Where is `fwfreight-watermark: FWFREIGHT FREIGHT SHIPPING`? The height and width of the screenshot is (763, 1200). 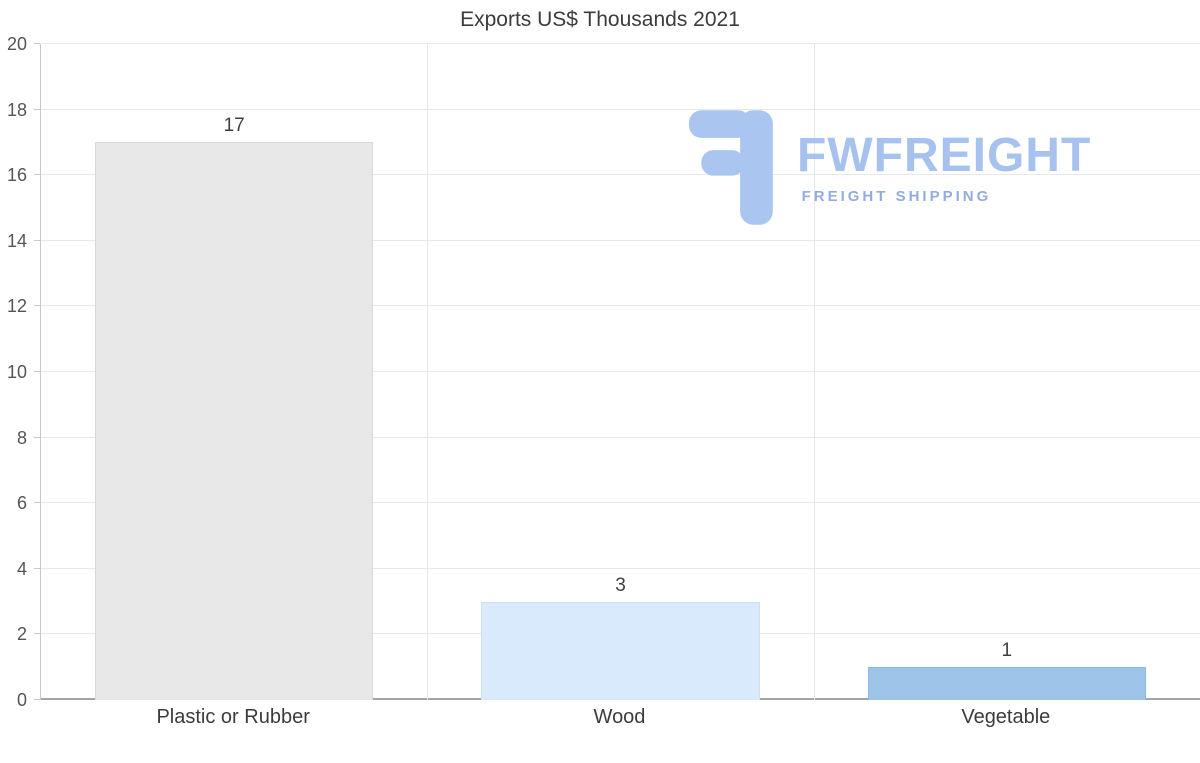
fwfreight-watermark: FWFREIGHT FREIGHT SHIPPING is located at coordinates (890, 167).